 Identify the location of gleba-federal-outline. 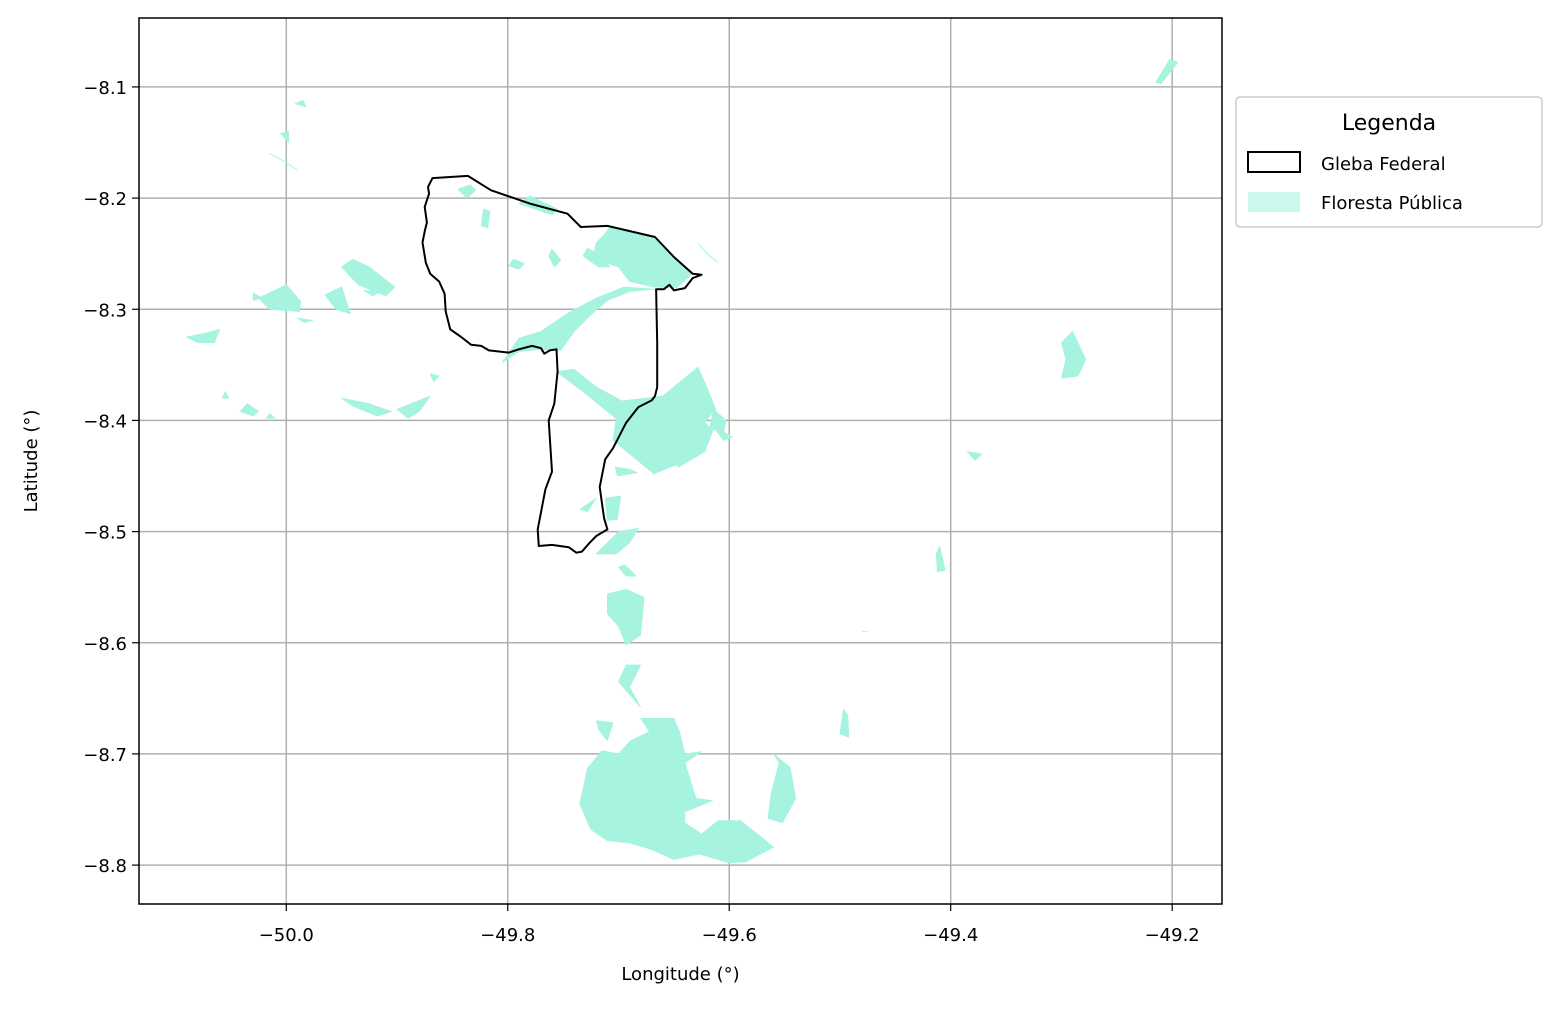
(562, 364).